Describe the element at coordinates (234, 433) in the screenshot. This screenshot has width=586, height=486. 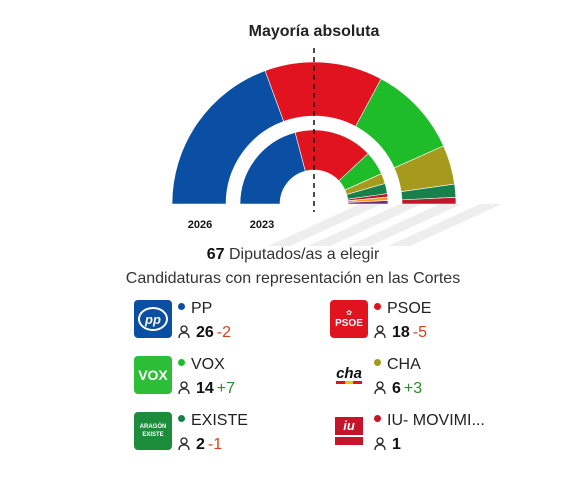
I see `party-existe: ARAGÓN EXISTE EXISTE 2 -1` at that location.